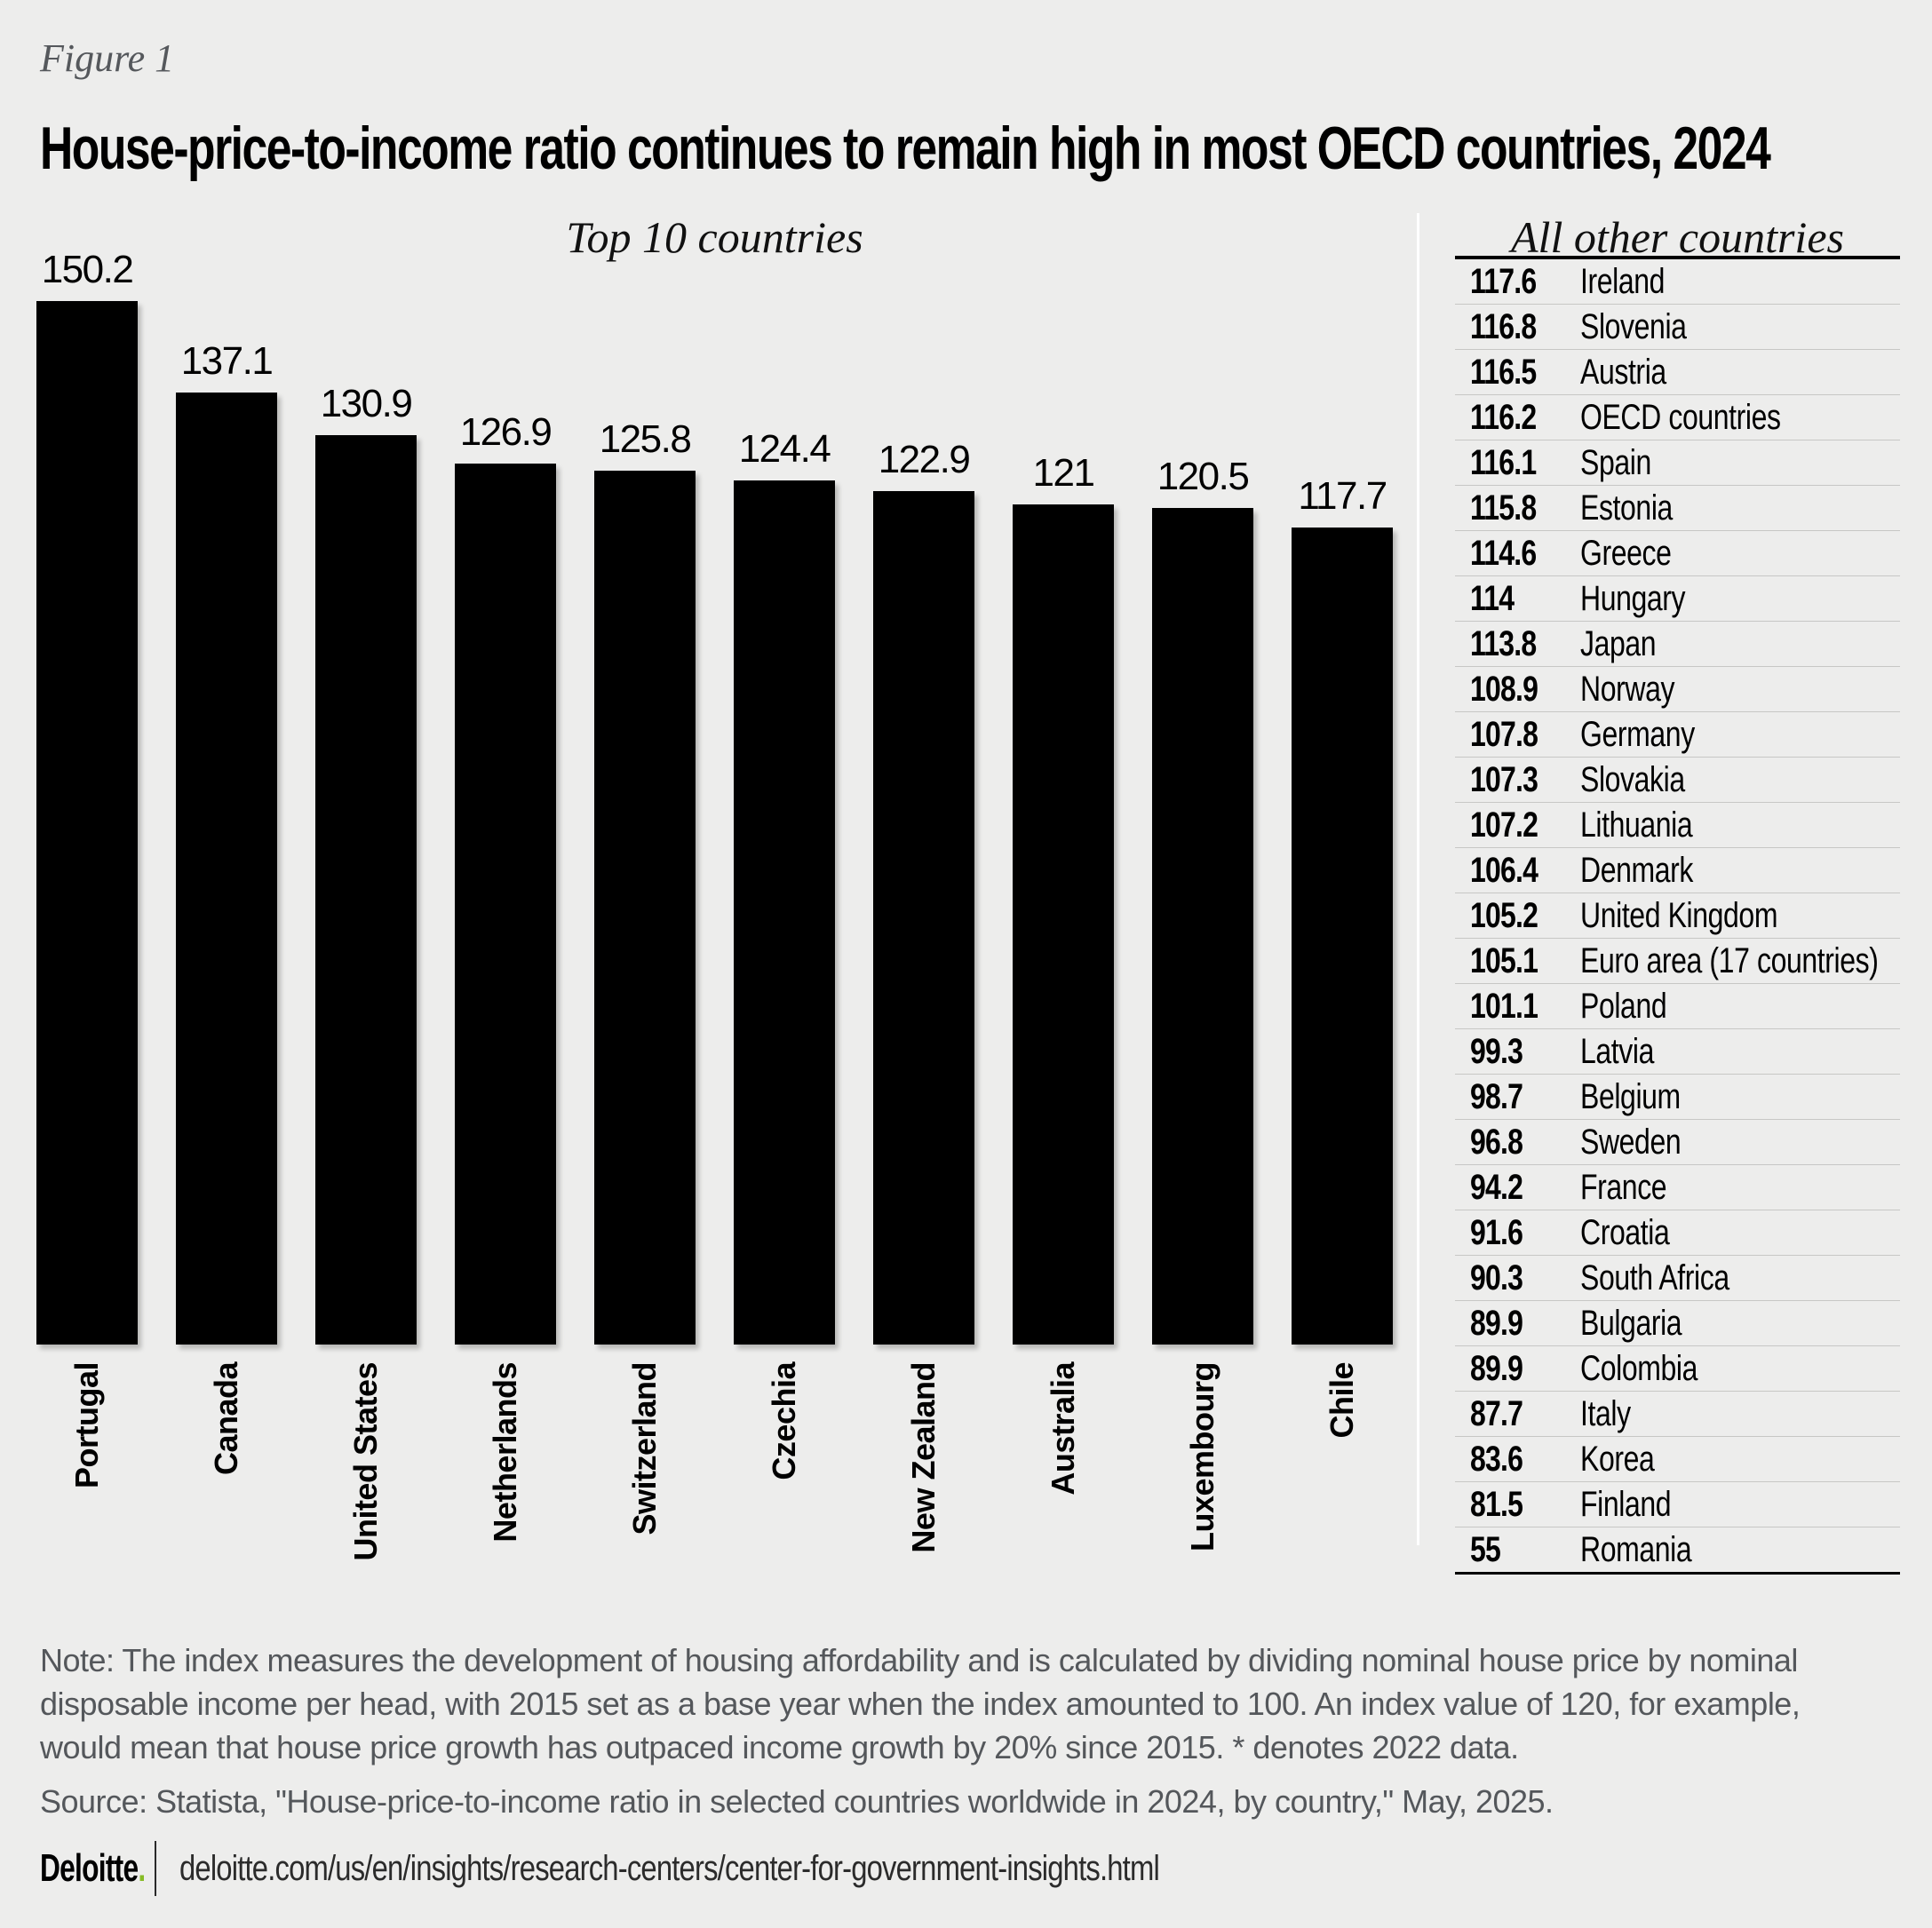  I want to click on row-country: Bulgaria, so click(1643, 1324).